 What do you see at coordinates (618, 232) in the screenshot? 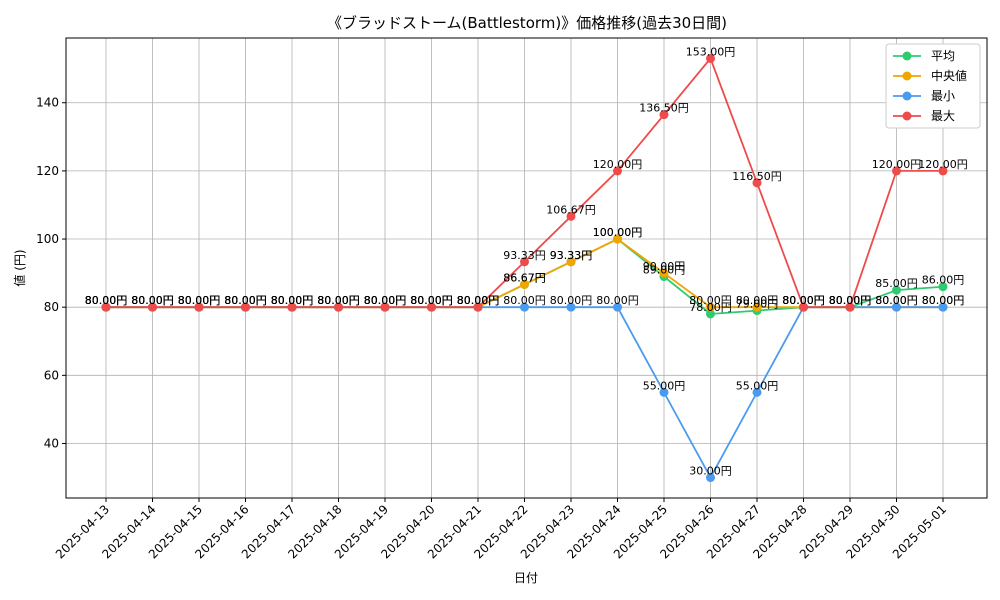
I see `data-label: 100.00円` at bounding box center [618, 232].